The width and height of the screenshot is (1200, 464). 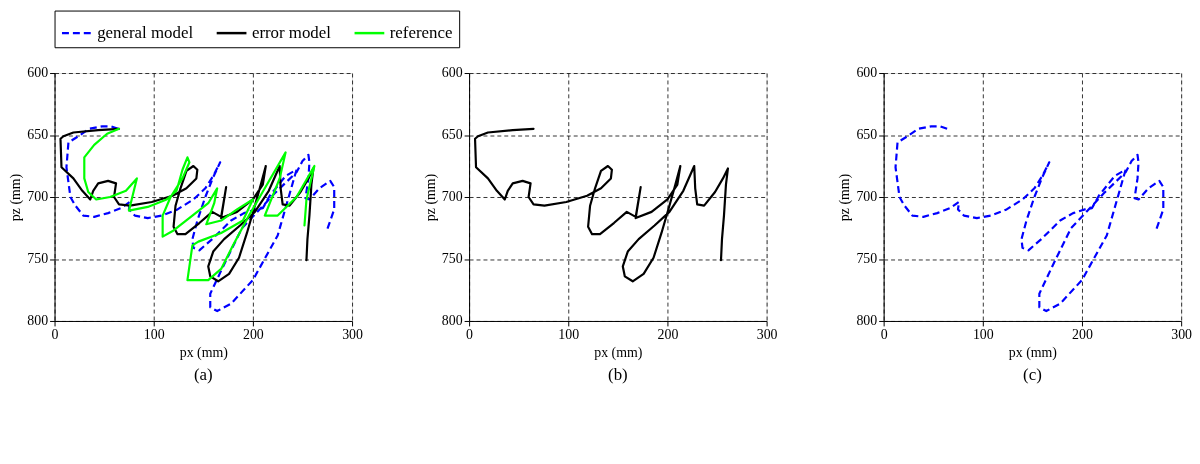 What do you see at coordinates (291, 33) in the screenshot?
I see `legend-label: error model` at bounding box center [291, 33].